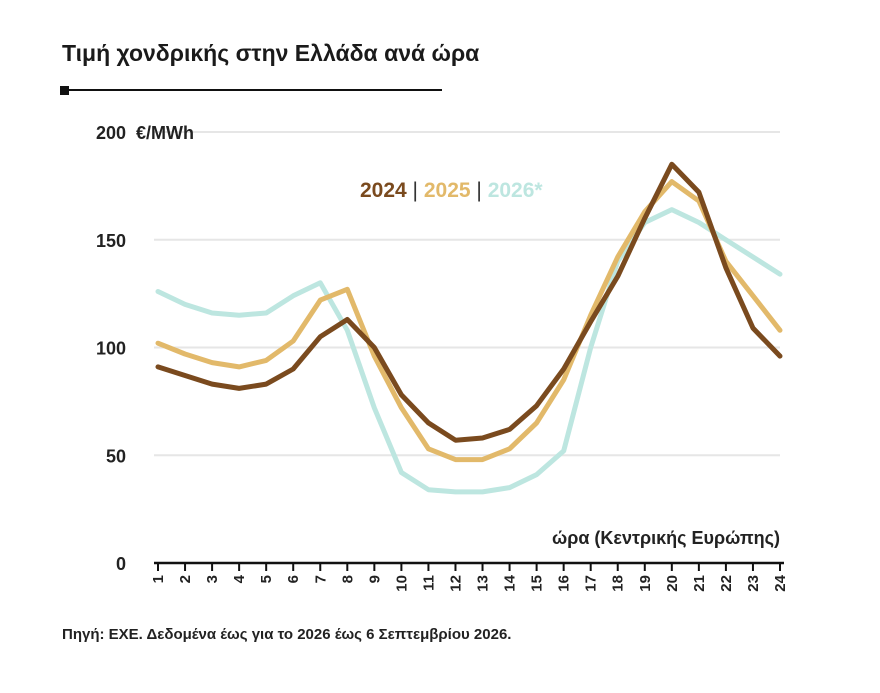  Describe the element at coordinates (447, 190) in the screenshot. I see `legend-item: 2025` at that location.